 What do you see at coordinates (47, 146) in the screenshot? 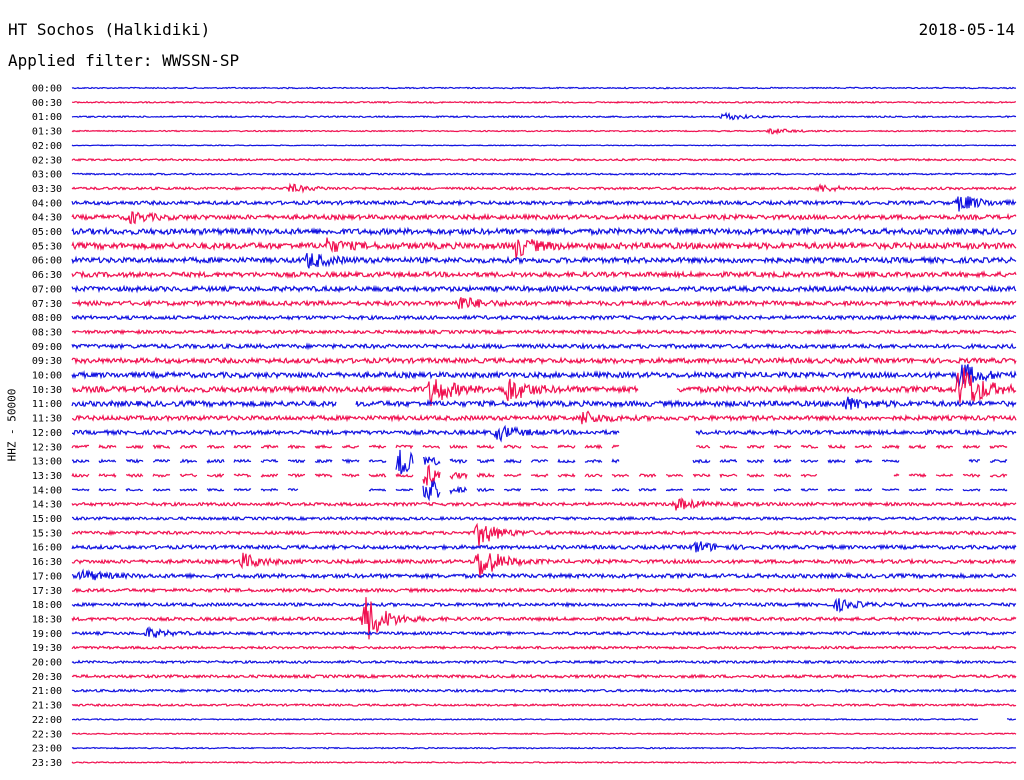
I see `row-time-label: 02:00` at bounding box center [47, 146].